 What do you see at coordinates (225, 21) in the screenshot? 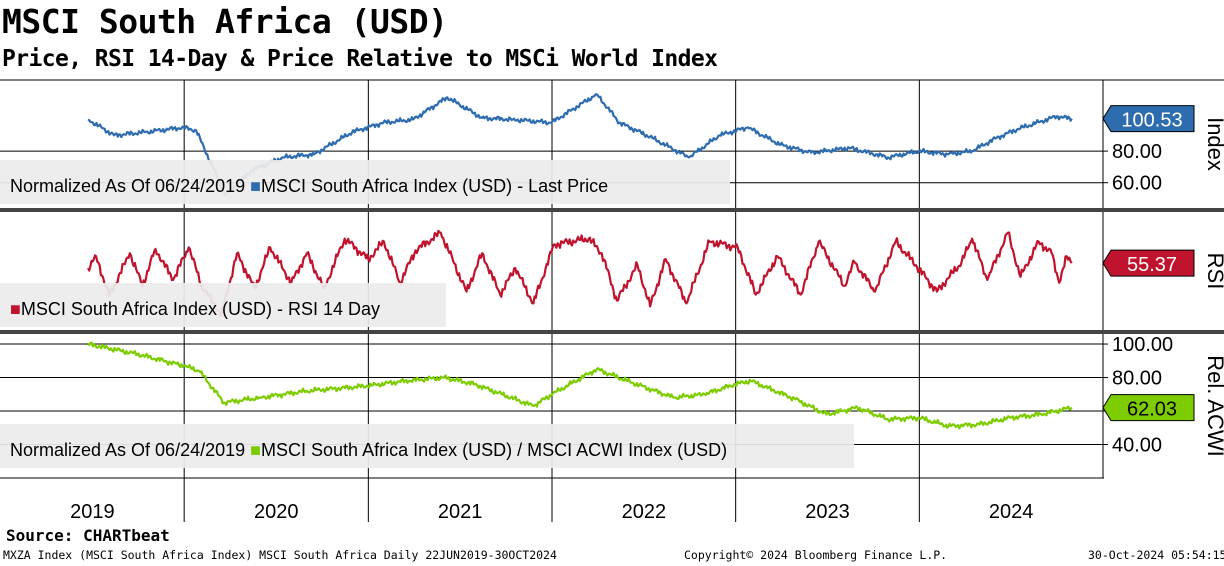
I see `chart-title: MSCI South Africa (USD)` at bounding box center [225, 21].